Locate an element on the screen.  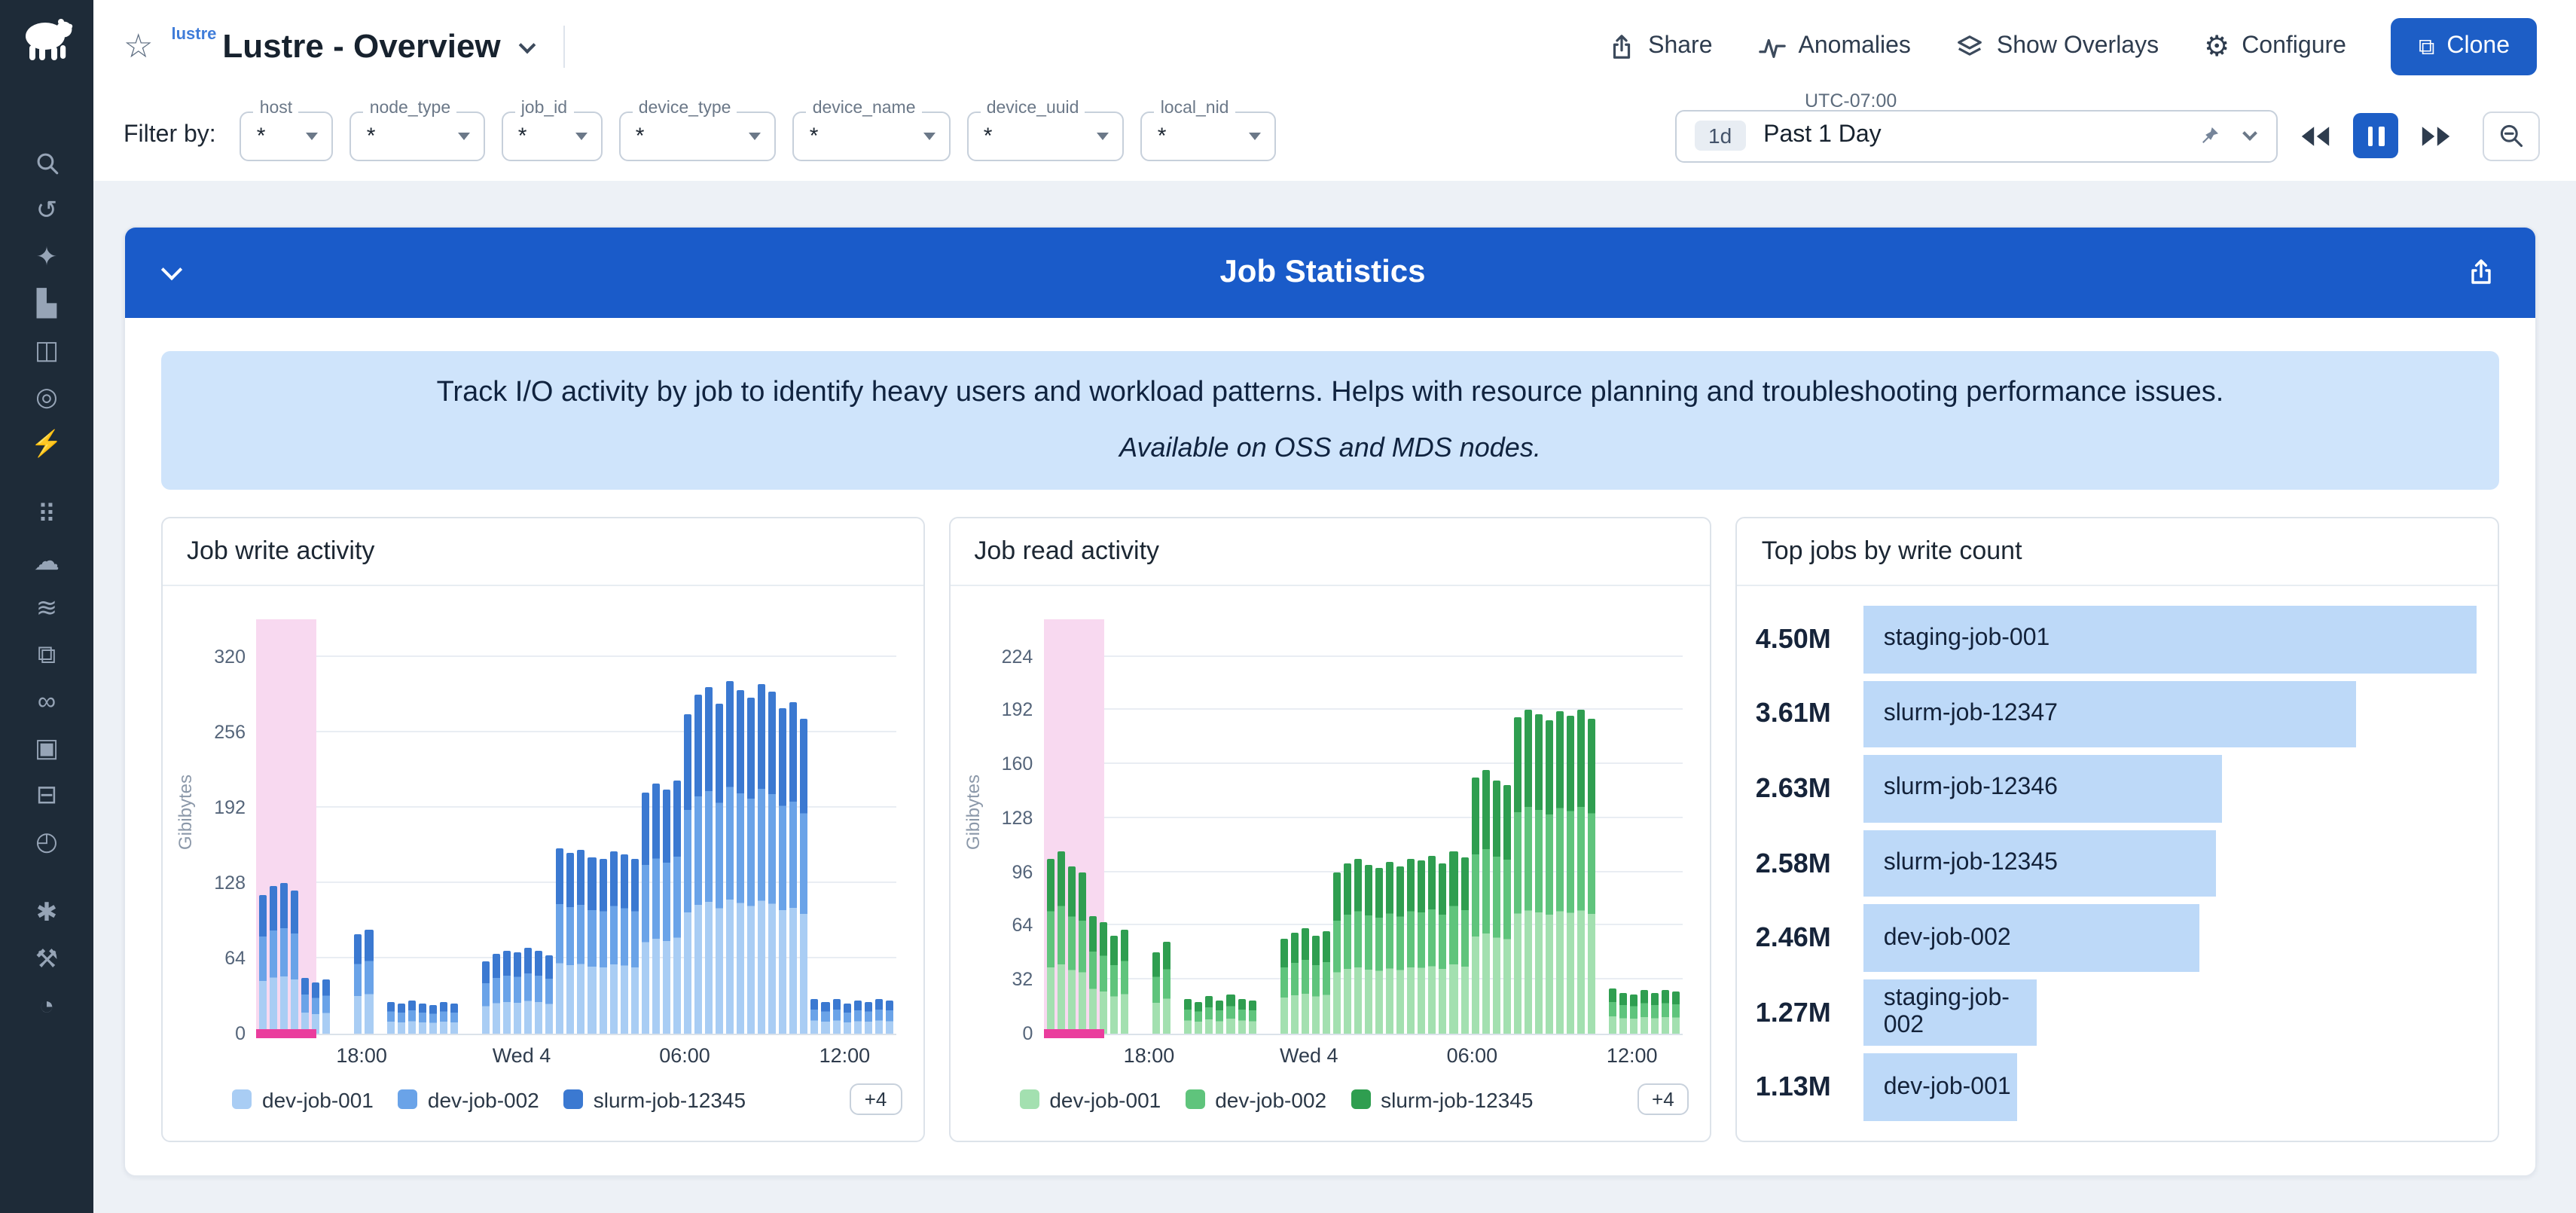
pin-icon is located at coordinates (2209, 135).